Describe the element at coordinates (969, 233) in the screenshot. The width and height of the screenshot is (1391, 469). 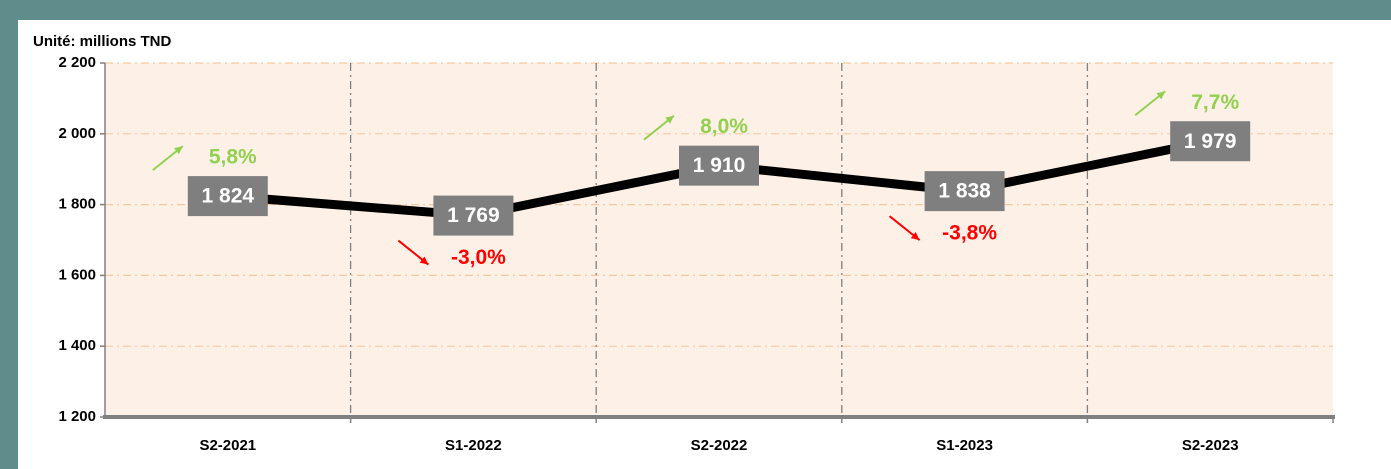
I see `change-label: -3,8%` at that location.